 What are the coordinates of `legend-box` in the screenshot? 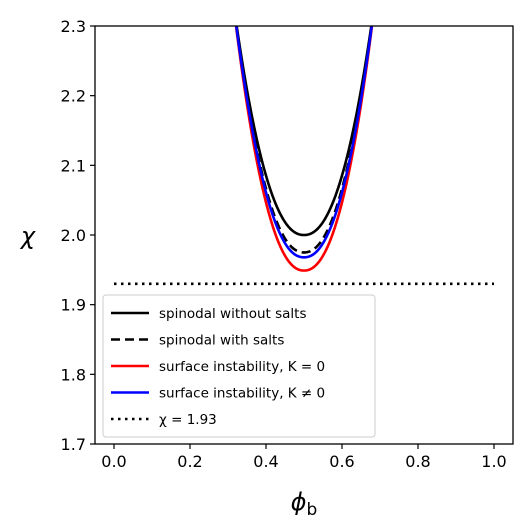 It's located at (239, 366).